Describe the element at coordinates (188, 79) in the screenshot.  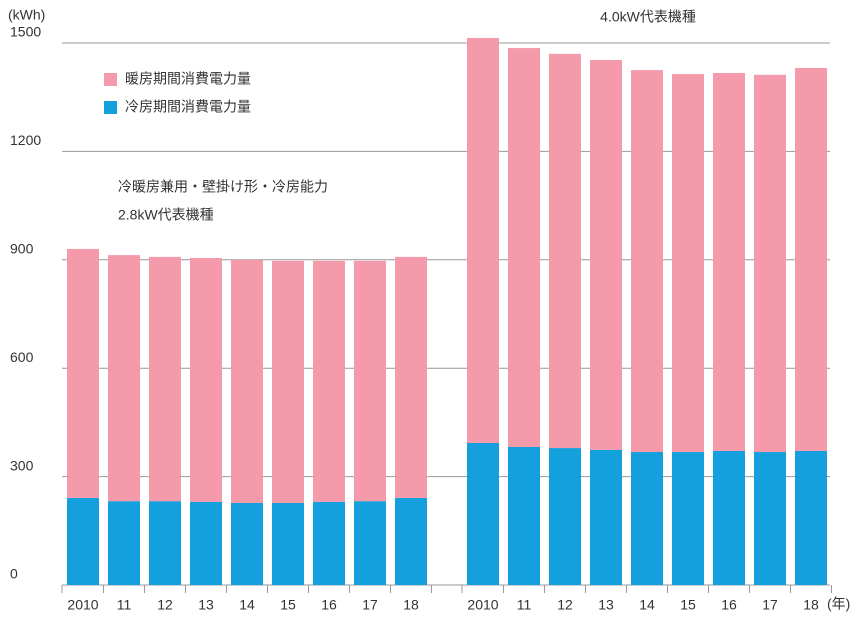
I see `legend-label: 暖房期間消費電力量` at that location.